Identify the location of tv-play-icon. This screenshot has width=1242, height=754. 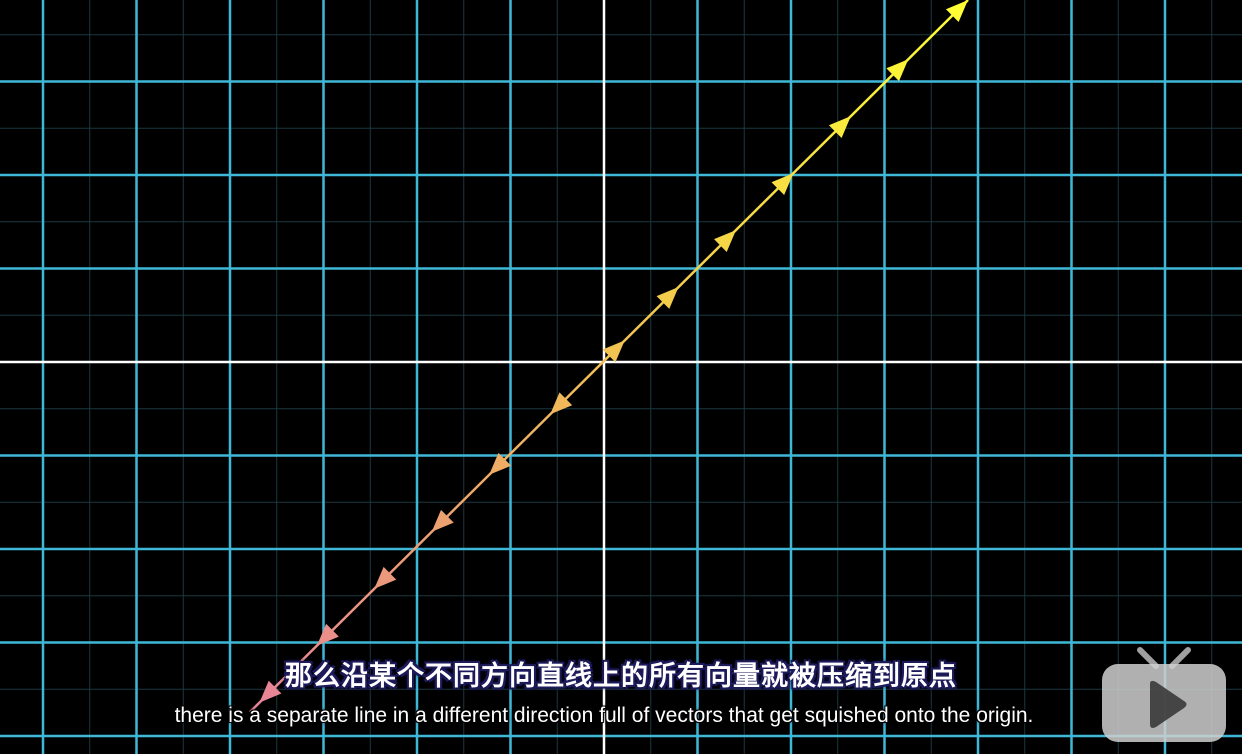
(1164, 695).